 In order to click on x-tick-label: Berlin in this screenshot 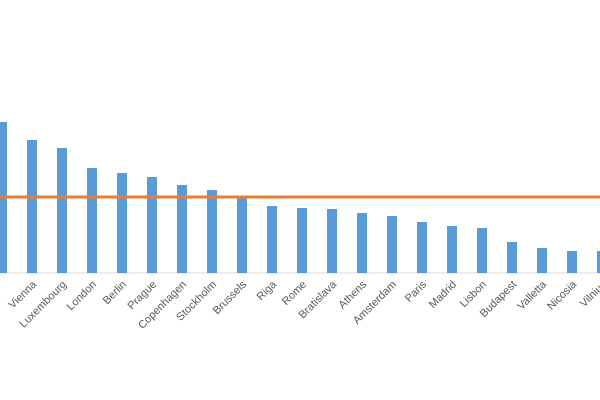, I will do `click(115, 293)`.